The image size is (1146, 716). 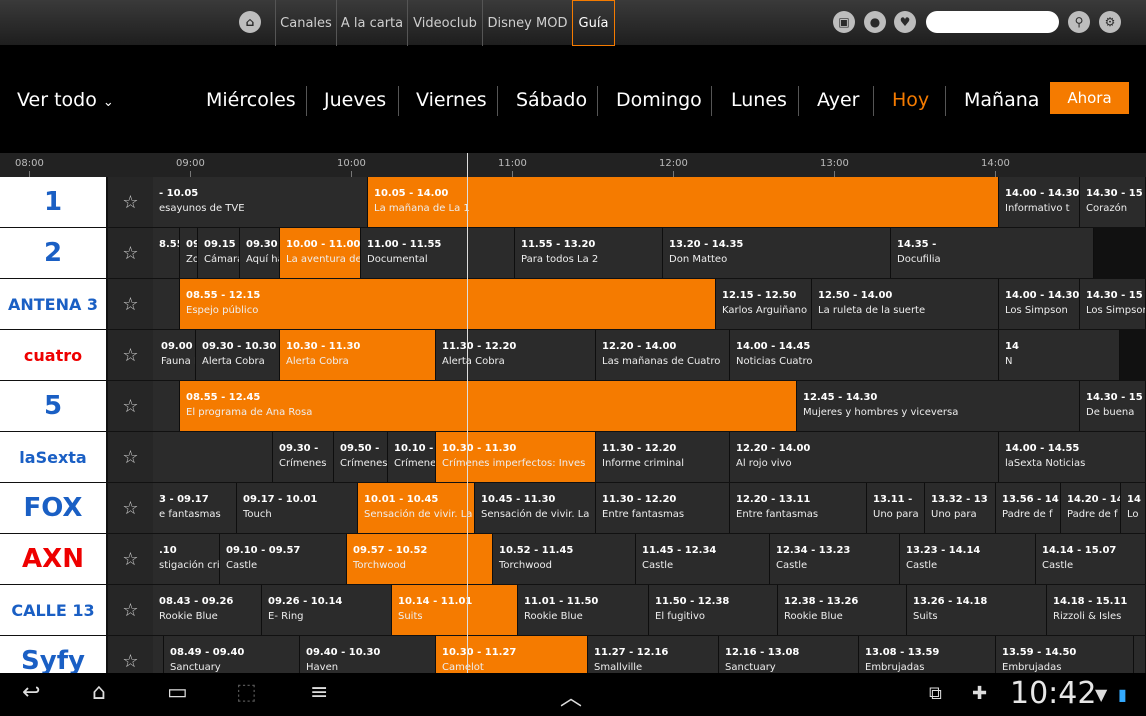 What do you see at coordinates (905, 304) in the screenshot?
I see `program-cell: 12.50 - 14.00 La ruleta de la suerte` at bounding box center [905, 304].